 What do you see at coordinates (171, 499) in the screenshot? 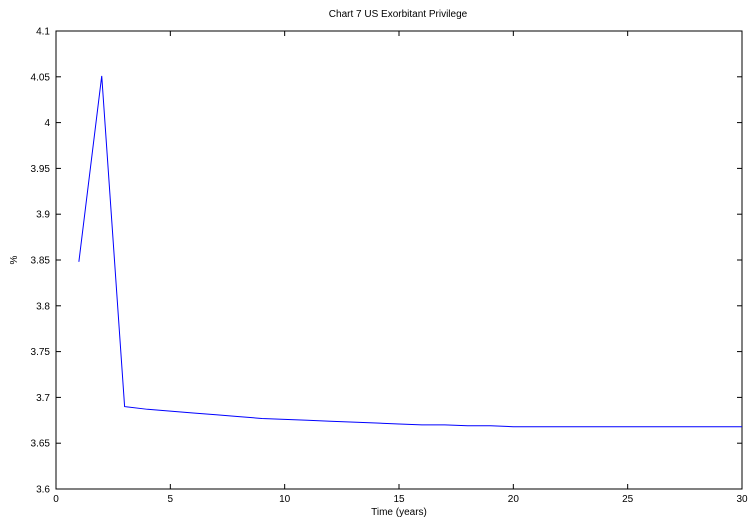
I see `x-tick-label: 5` at bounding box center [171, 499].